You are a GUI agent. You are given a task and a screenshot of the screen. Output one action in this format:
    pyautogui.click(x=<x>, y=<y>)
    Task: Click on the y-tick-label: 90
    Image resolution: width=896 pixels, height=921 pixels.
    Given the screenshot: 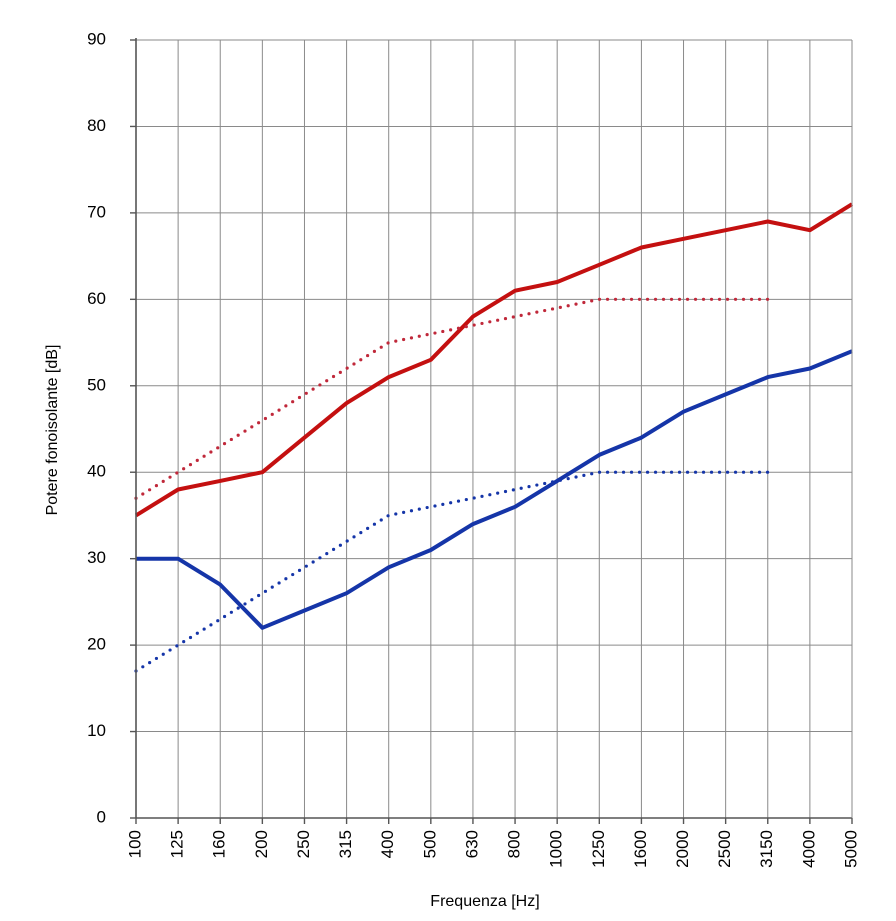 What is the action you would take?
    pyautogui.click(x=96, y=38)
    